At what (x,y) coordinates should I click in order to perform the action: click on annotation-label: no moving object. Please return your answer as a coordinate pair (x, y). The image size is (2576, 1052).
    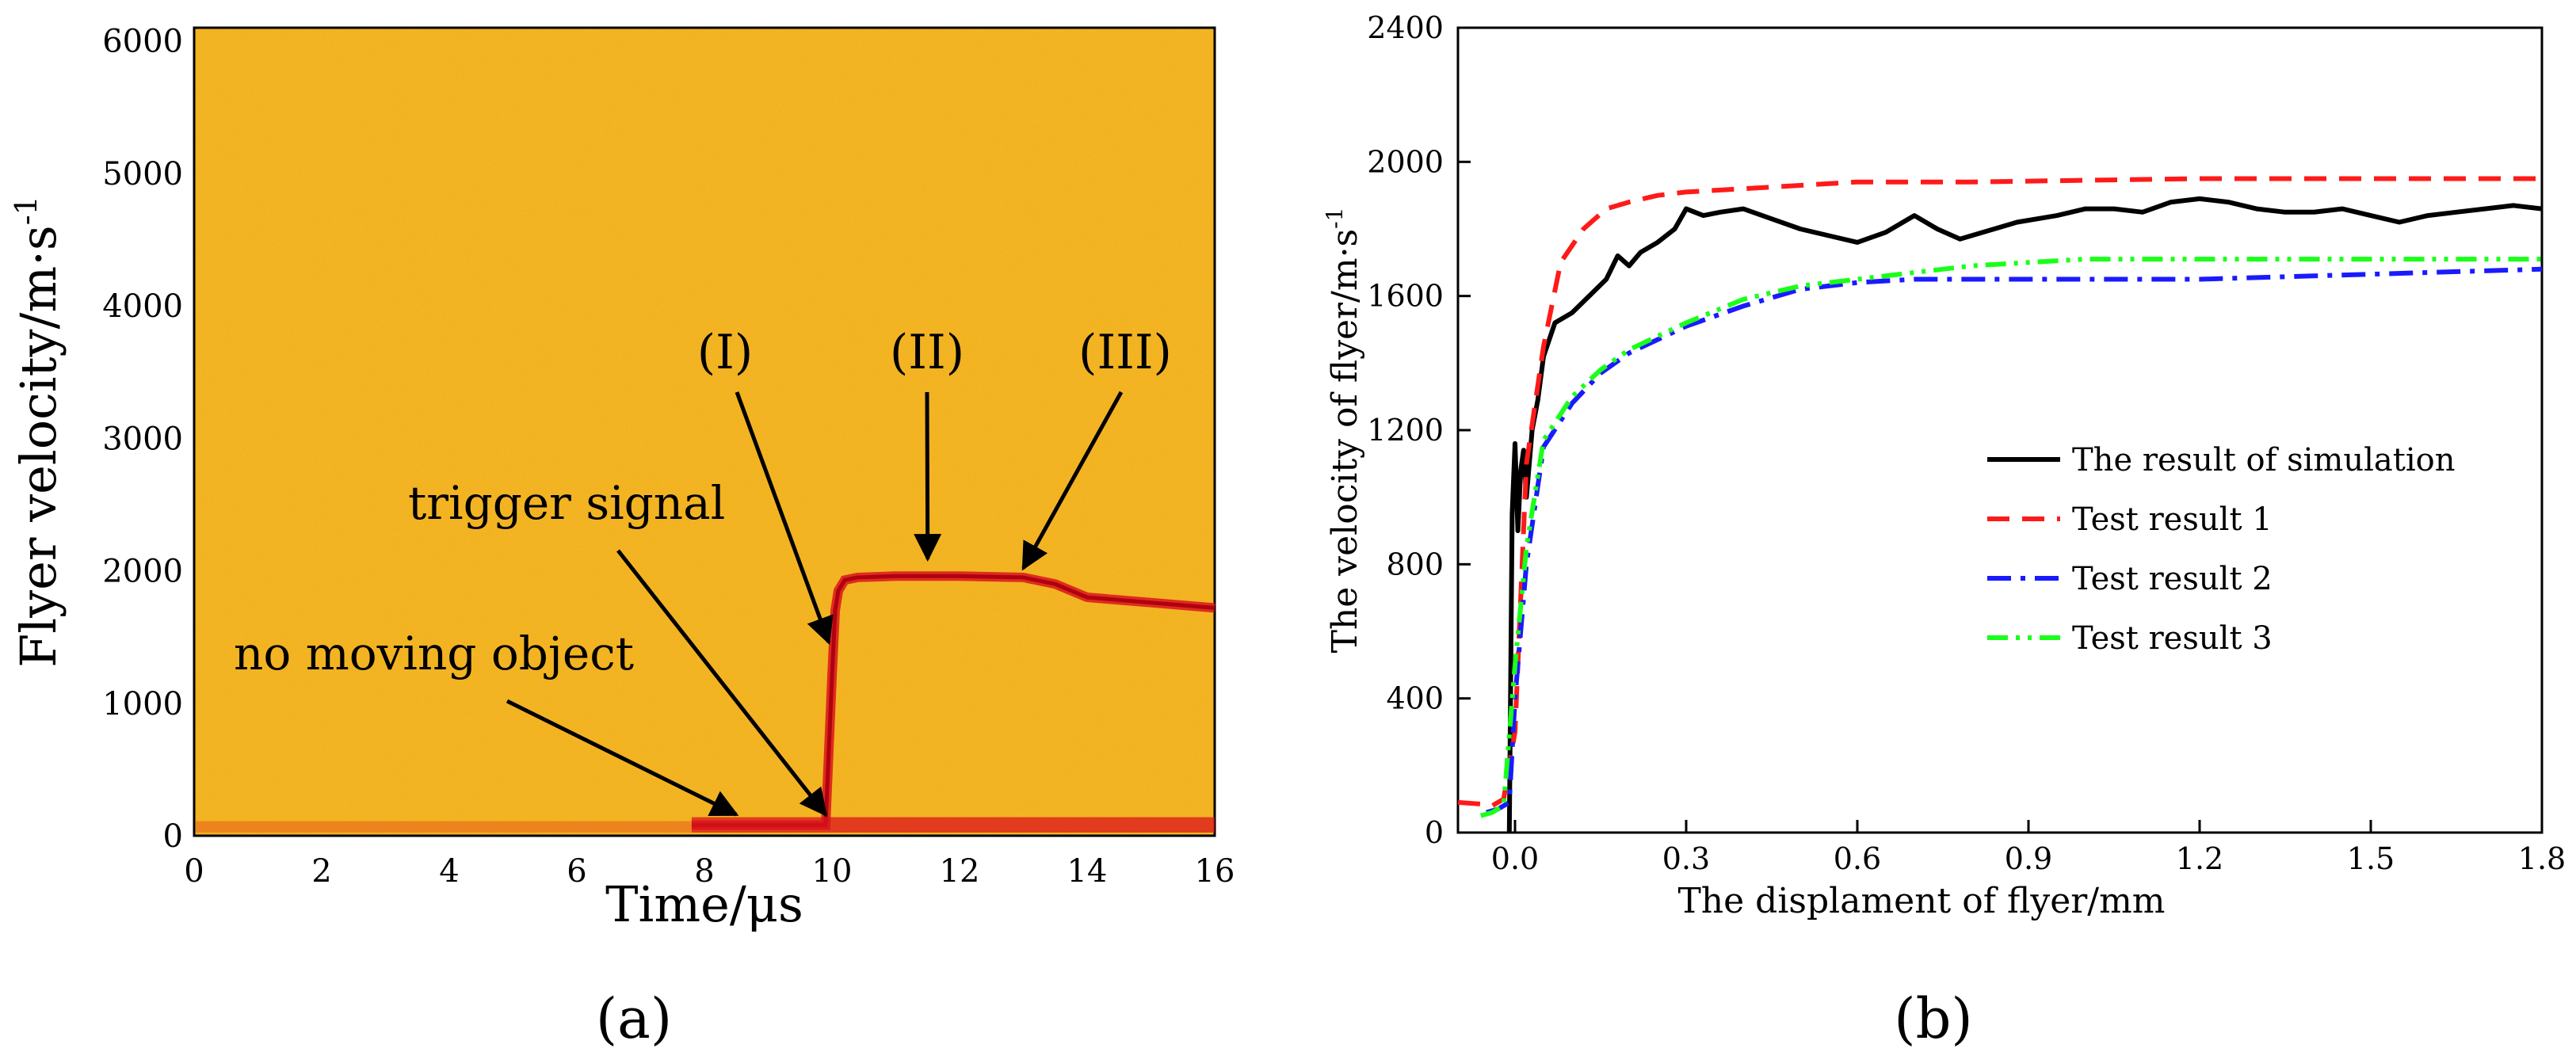
    Looking at the image, I should click on (434, 653).